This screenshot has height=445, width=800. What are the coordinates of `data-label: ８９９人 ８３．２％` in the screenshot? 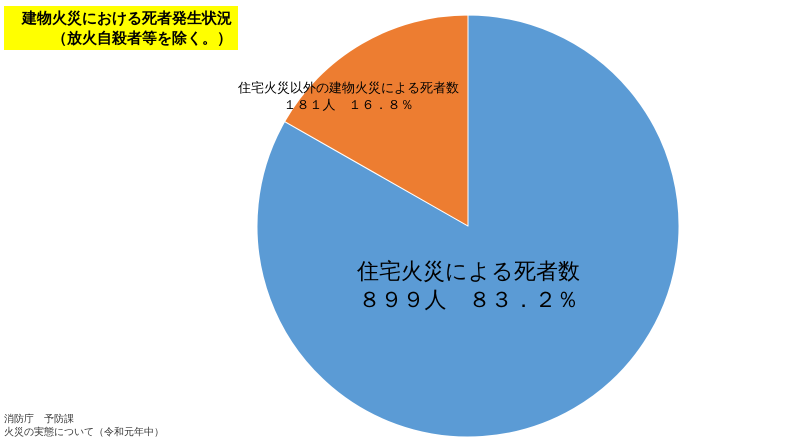 It's located at (468, 301).